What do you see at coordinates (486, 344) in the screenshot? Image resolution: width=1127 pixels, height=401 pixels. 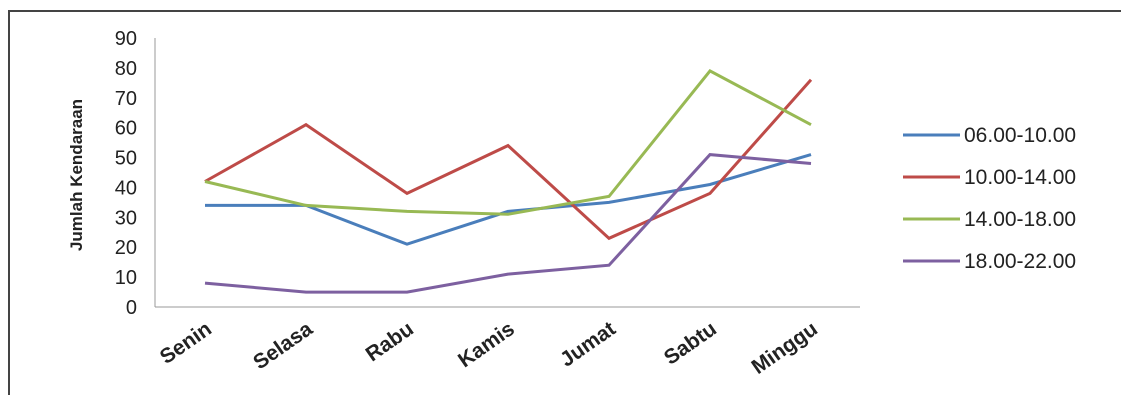 I see `x-tick-label: Kamis` at bounding box center [486, 344].